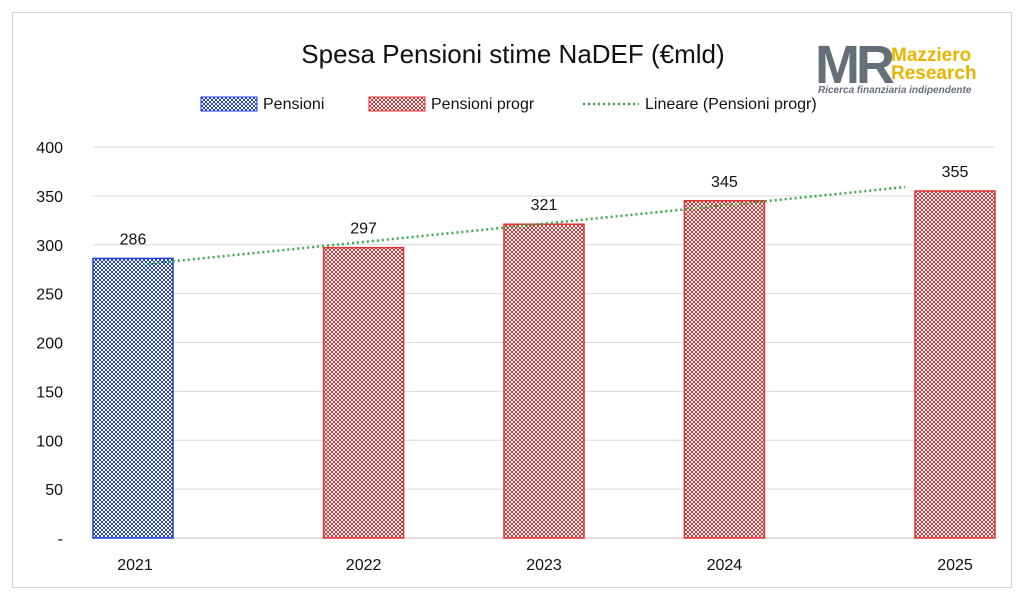 This screenshot has height=604, width=1026. I want to click on bar-2021, so click(133, 398).